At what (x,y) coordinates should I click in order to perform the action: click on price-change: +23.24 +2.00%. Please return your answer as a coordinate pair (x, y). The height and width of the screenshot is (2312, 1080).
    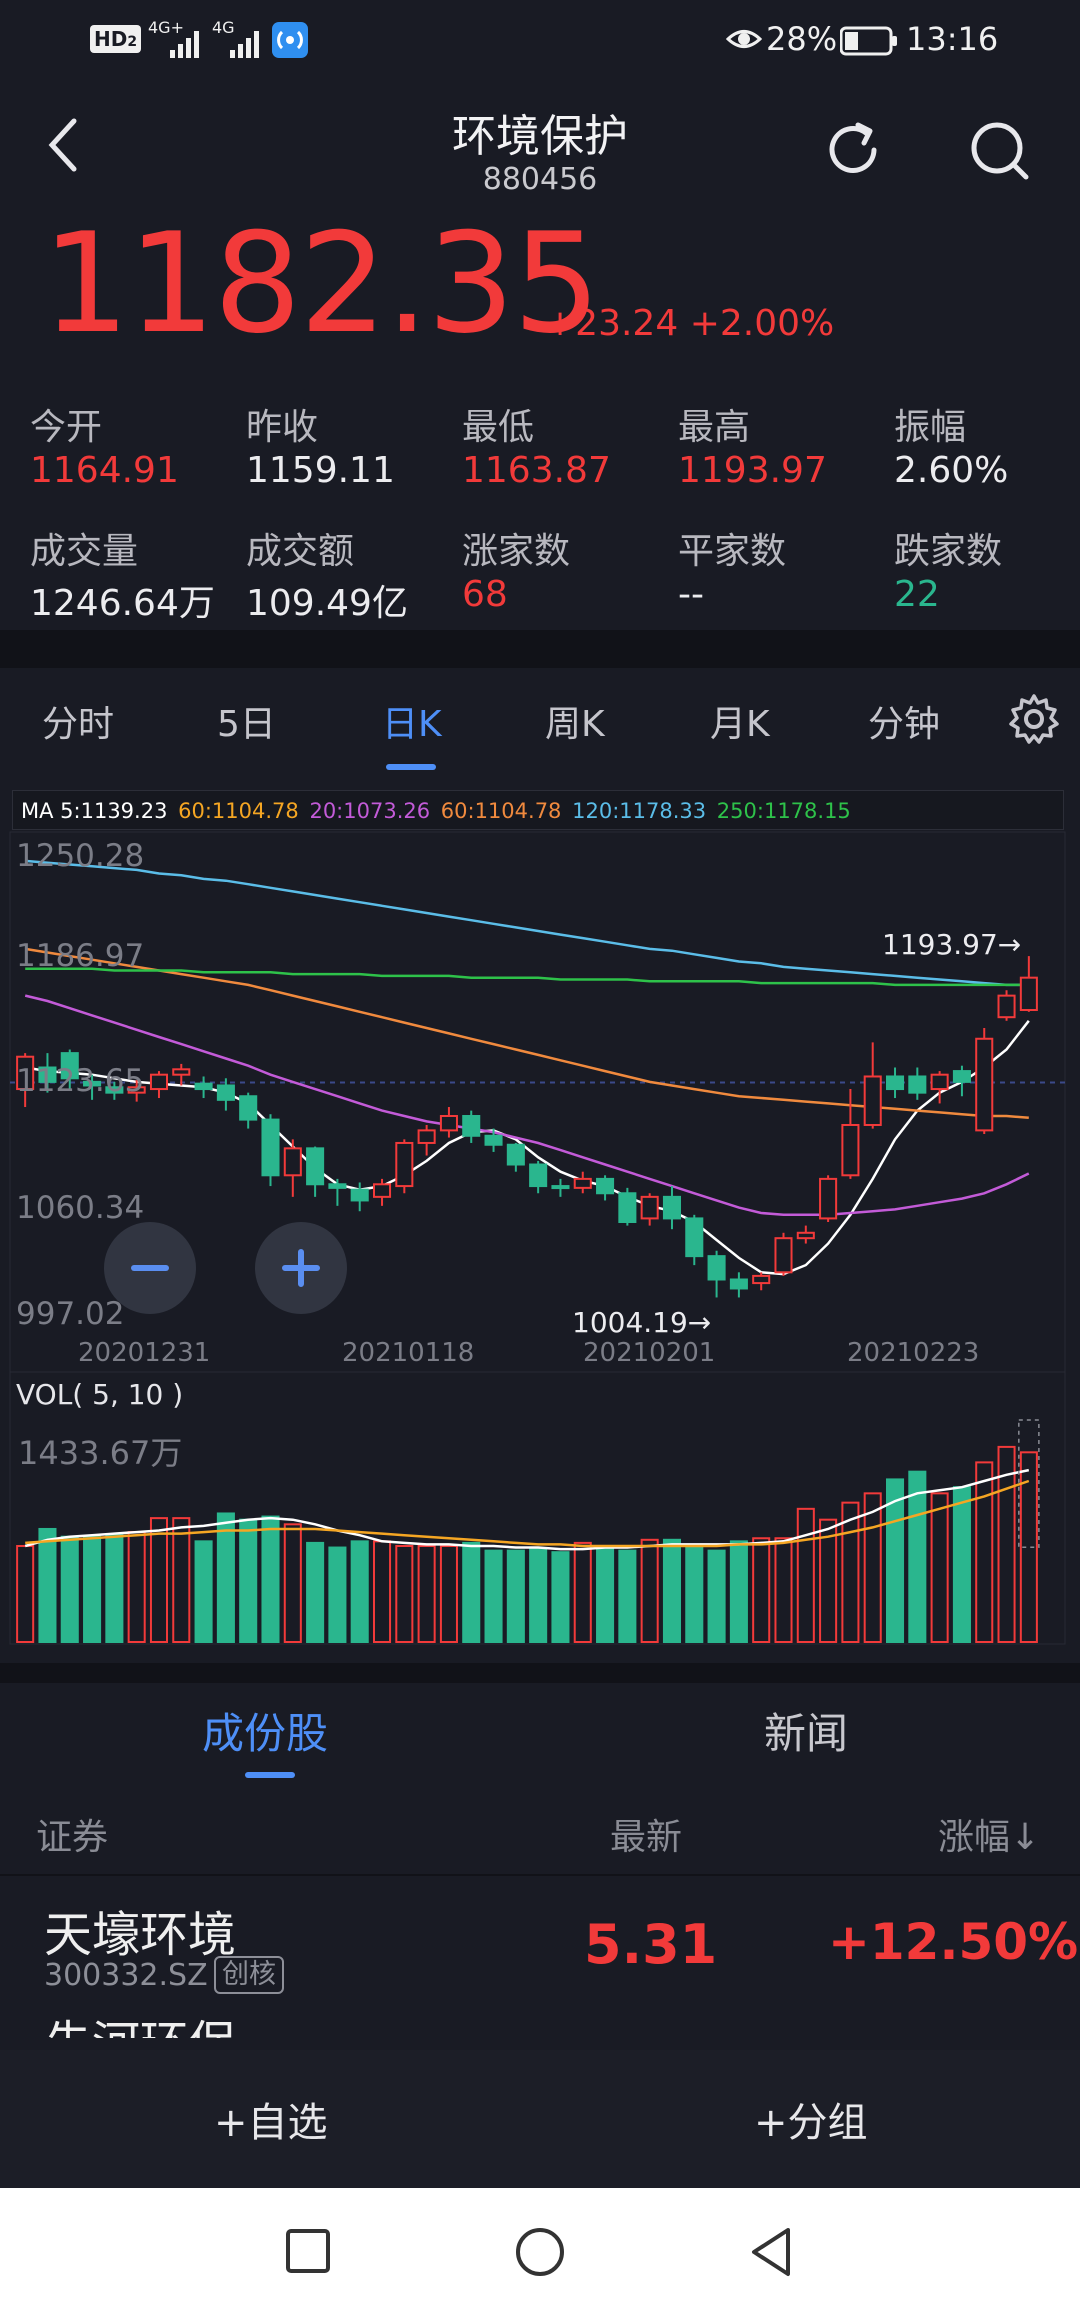
    Looking at the image, I should click on (689, 323).